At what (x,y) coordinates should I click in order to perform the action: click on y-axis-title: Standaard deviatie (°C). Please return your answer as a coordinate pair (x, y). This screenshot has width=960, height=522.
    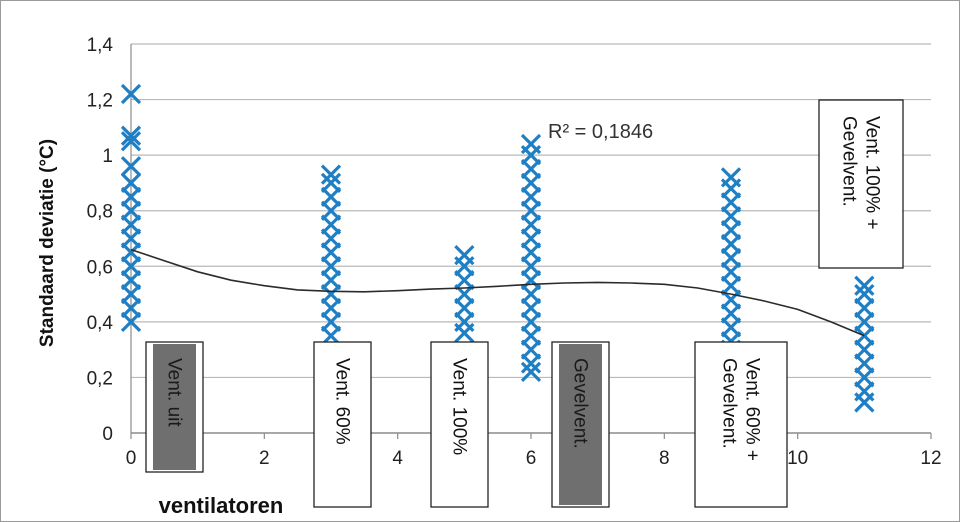
    Looking at the image, I should click on (47, 243).